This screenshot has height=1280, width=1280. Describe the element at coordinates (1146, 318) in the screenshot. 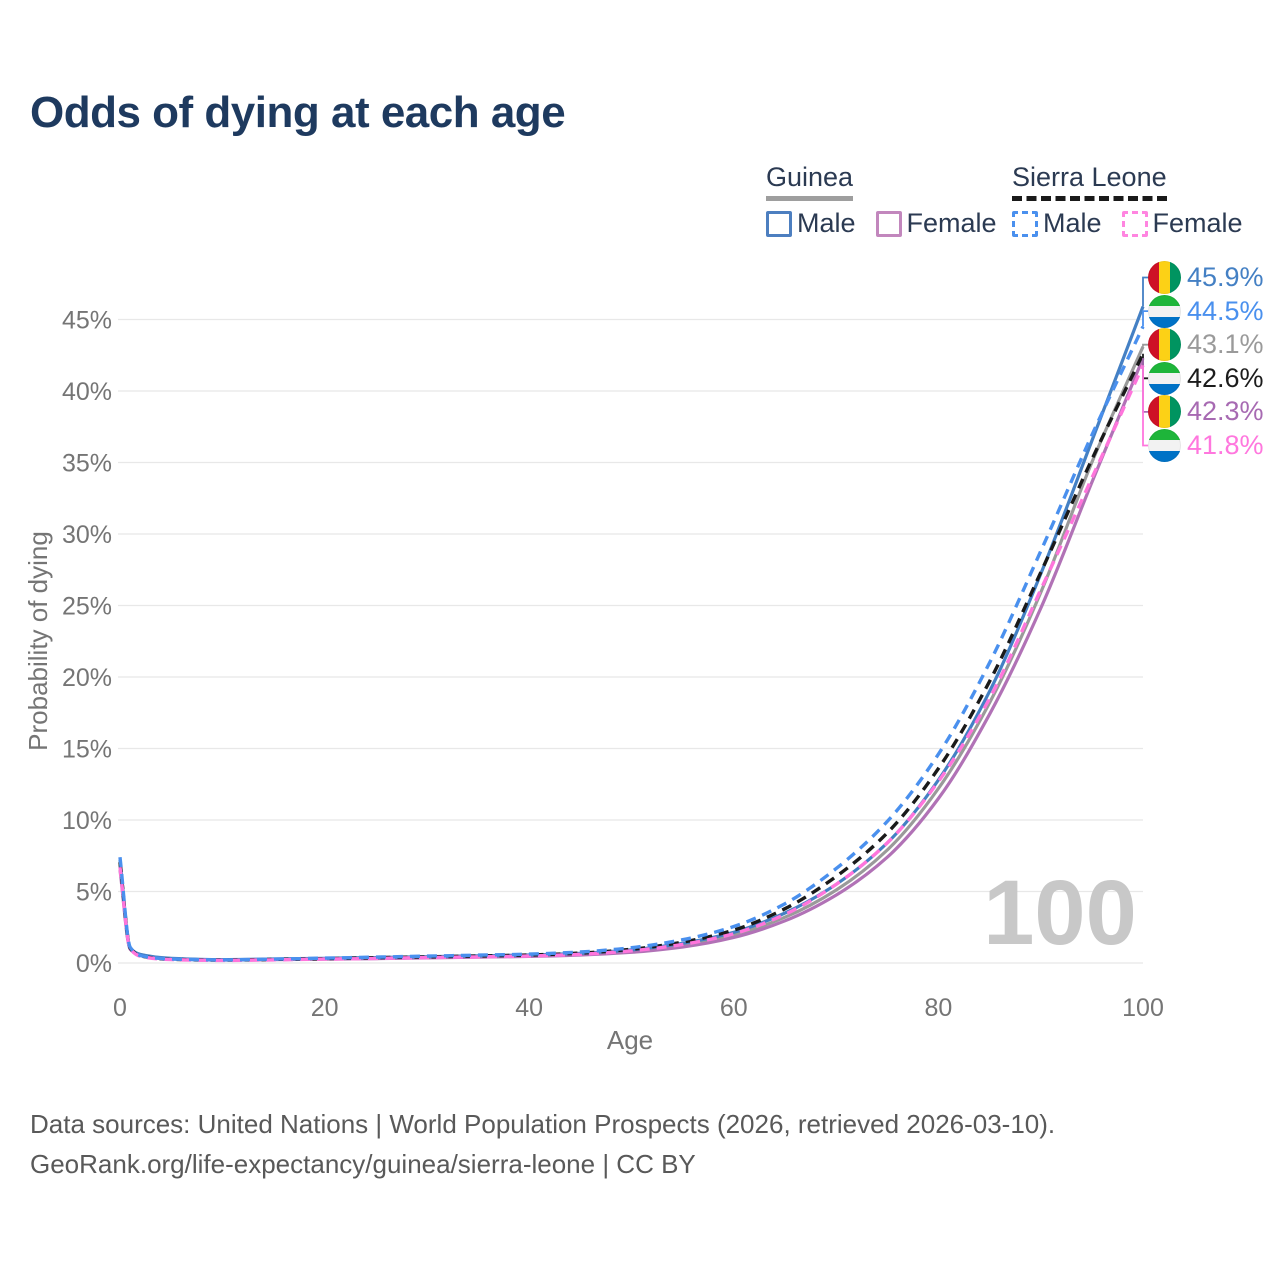

I see `label-connector-sierra-leone-male` at that location.